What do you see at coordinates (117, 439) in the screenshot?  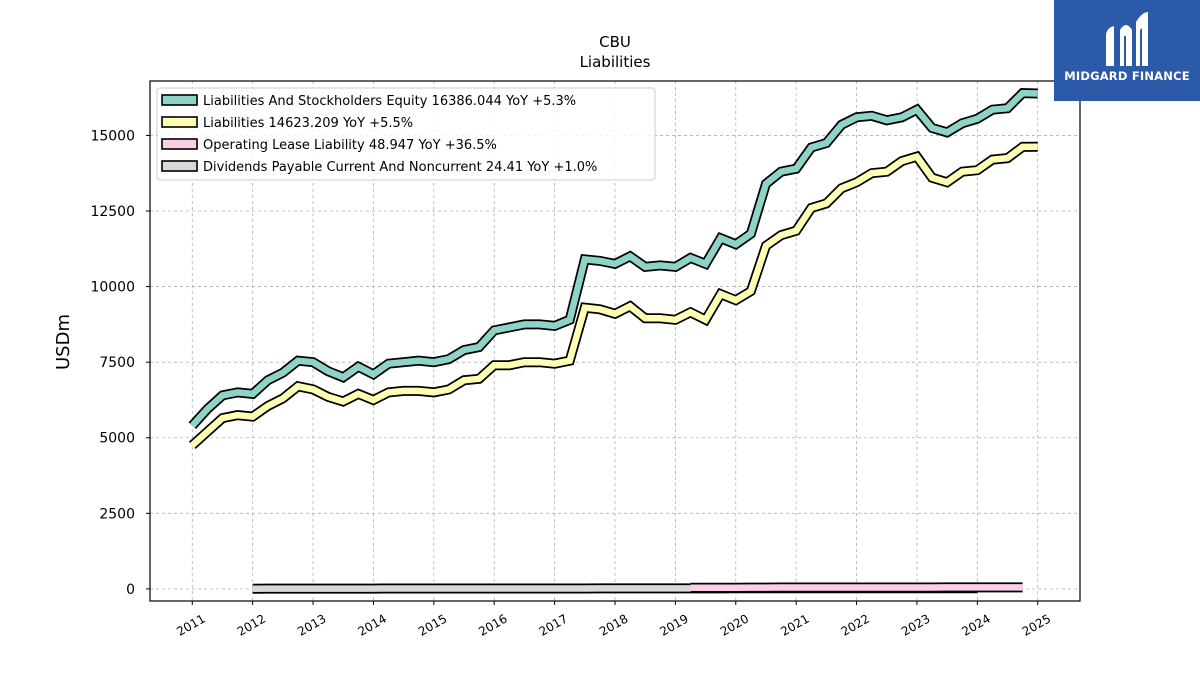 I see `y-tick-label: 5000` at bounding box center [117, 439].